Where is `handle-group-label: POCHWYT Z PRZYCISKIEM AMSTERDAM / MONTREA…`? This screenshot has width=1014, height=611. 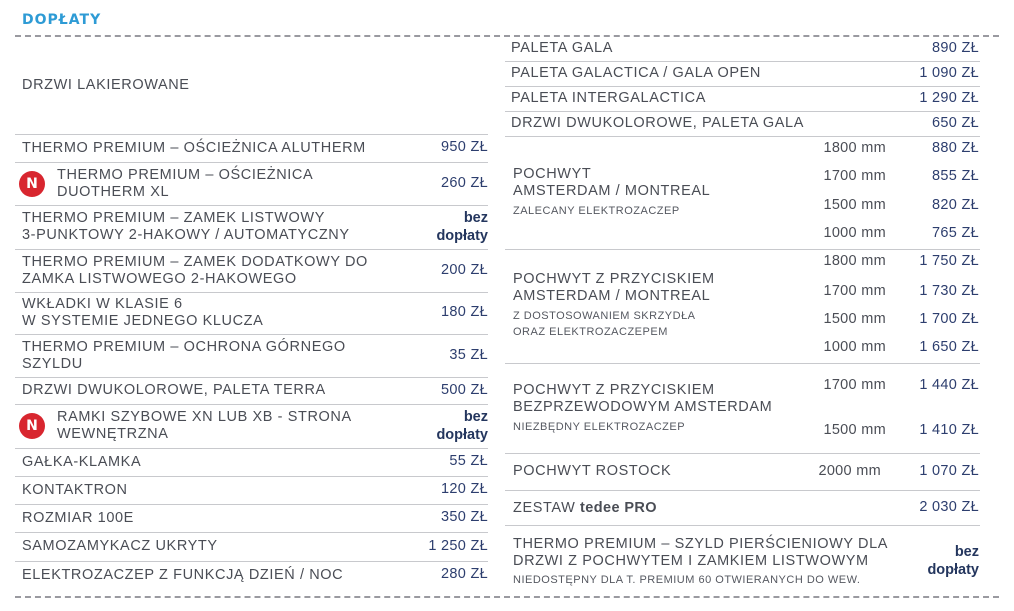
handle-group-label: POCHWYT Z PRZYCISKIEM AMSTERDAM / MONTREA… is located at coordinates (614, 288).